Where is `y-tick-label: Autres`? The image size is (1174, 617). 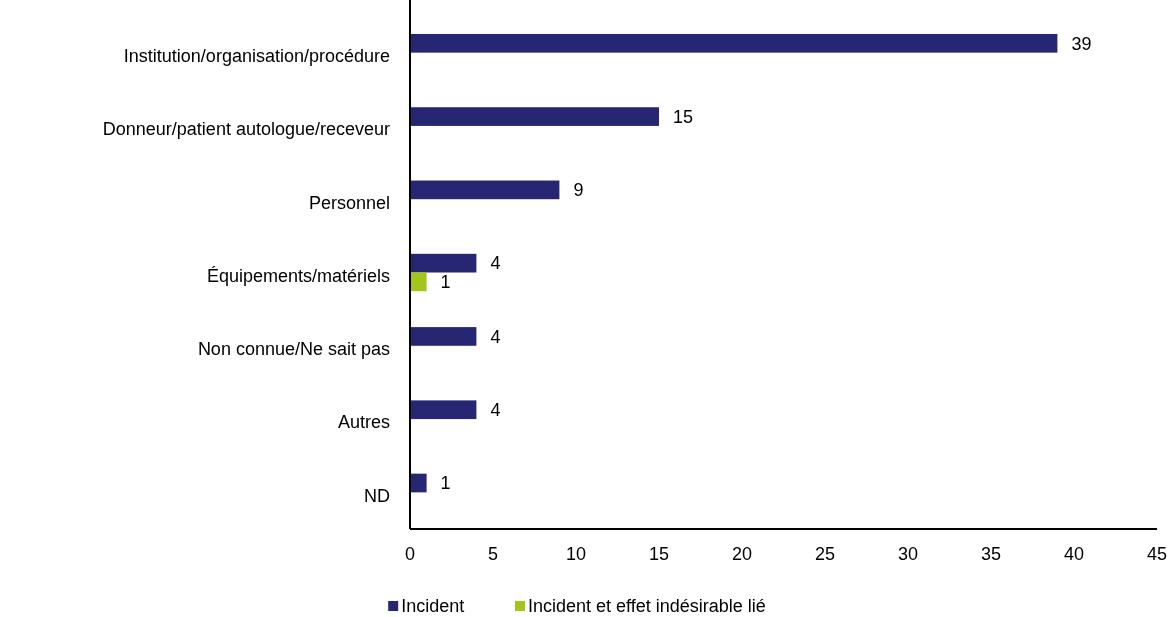
y-tick-label: Autres is located at coordinates (363, 422).